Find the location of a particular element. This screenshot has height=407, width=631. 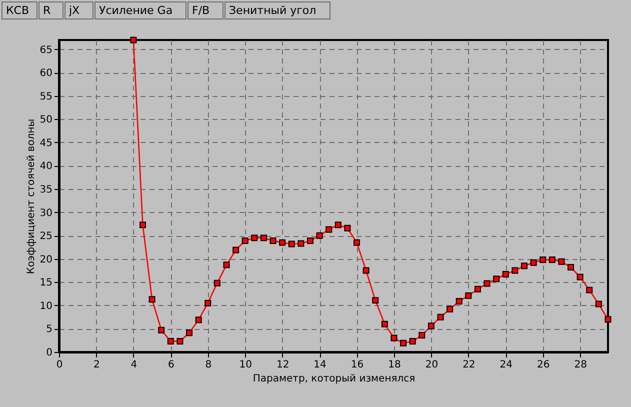

text: Зенитный угол is located at coordinates (272, 10).